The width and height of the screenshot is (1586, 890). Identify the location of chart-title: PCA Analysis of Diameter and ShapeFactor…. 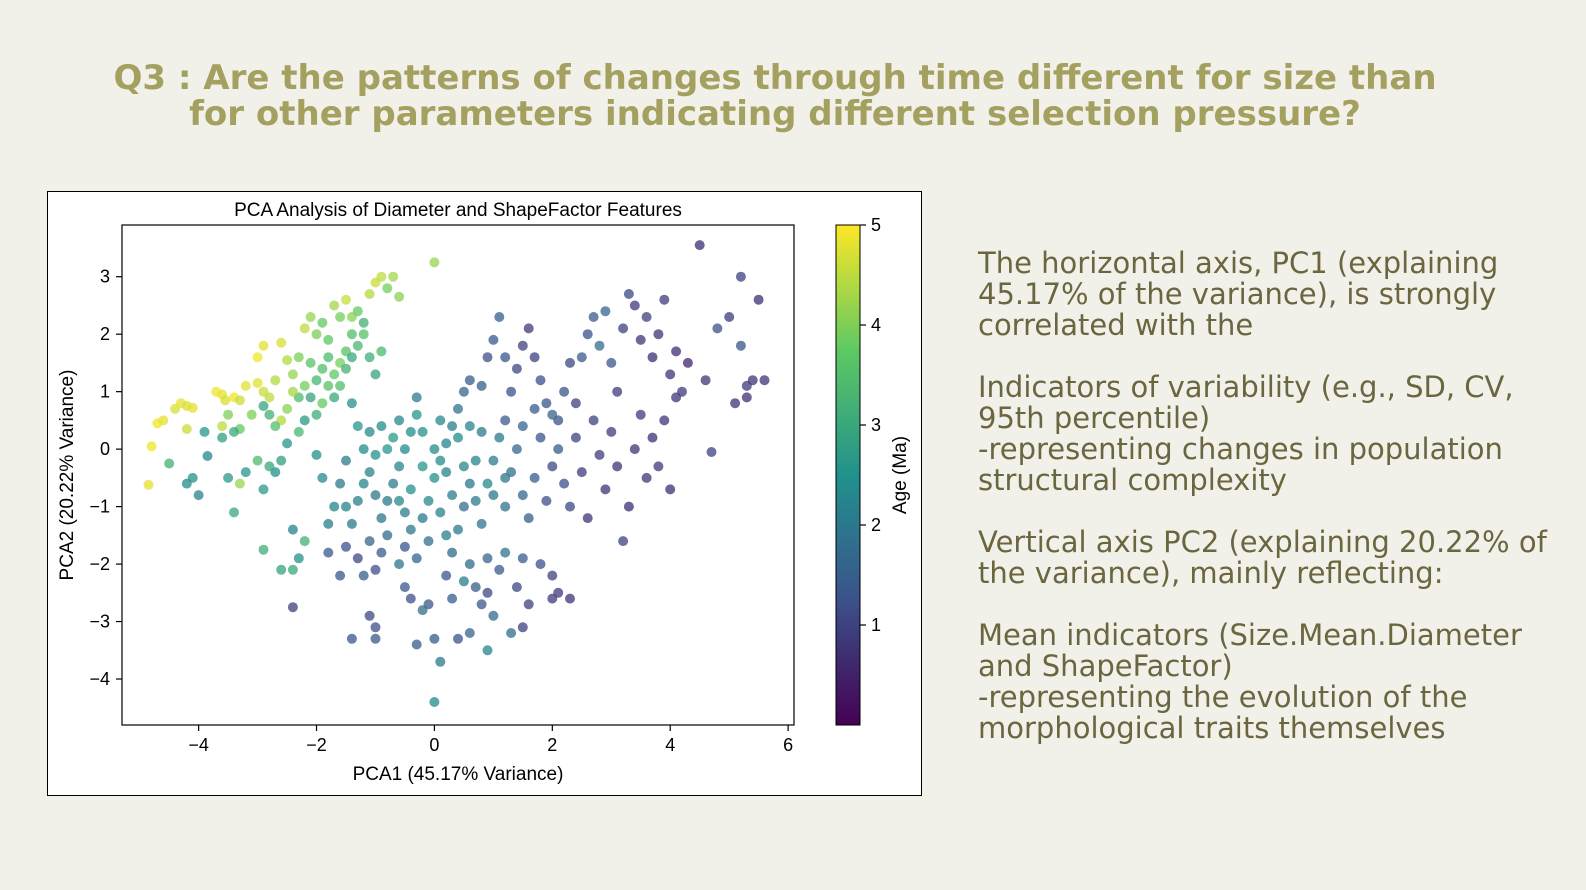
(458, 210).